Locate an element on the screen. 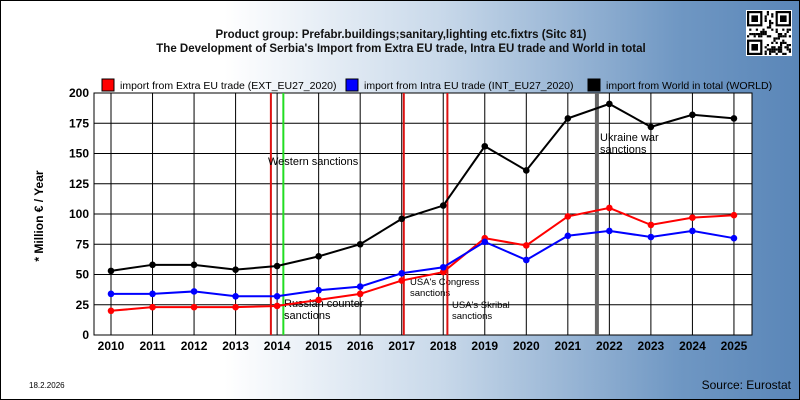 This screenshot has width=800, height=400. event-label: USA's Congress sanctions is located at coordinates (445, 288).